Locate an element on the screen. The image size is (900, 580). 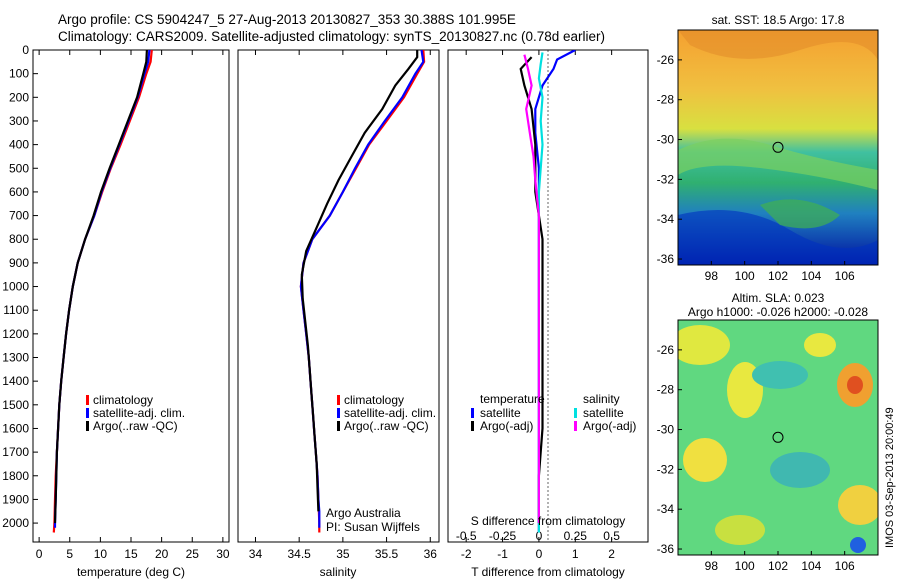
imos-timestamp: IMOS 03-Sep-2013 20:00:49 is located at coordinates (890, 477).